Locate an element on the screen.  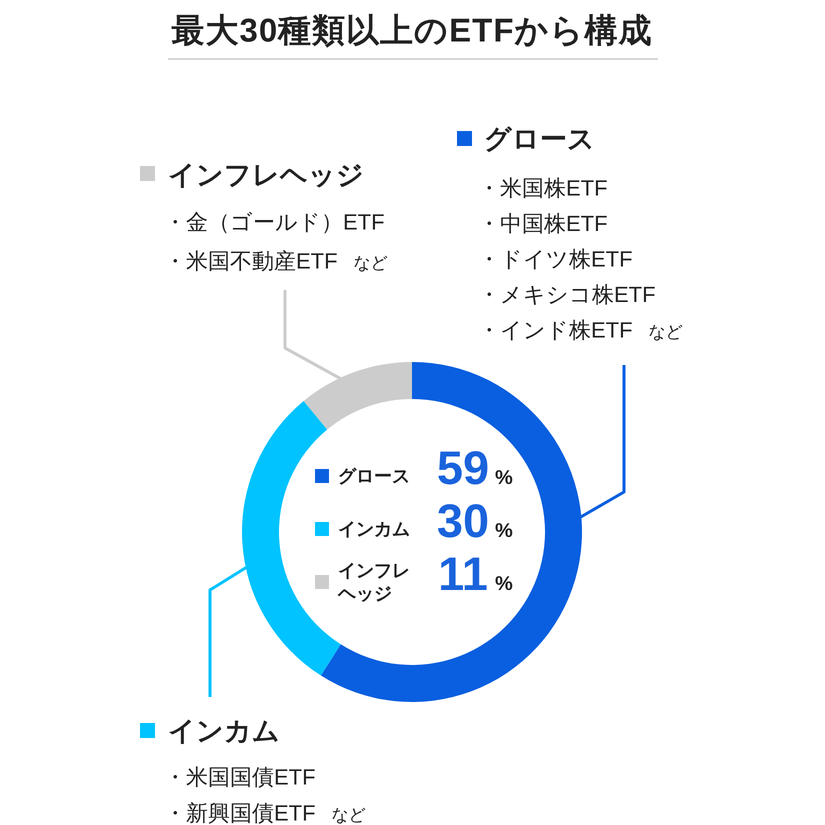
legend-label: グロース is located at coordinates (374, 476).